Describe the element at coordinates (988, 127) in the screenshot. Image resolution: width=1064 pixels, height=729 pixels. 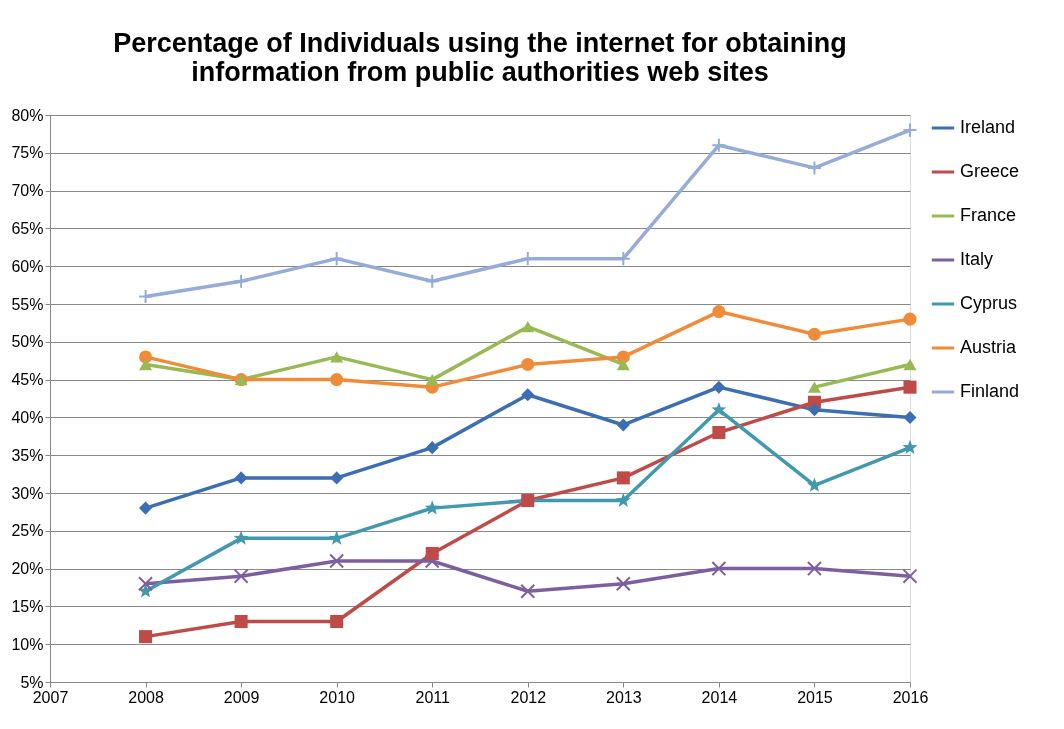
I see `legend-label: Ireland` at that location.